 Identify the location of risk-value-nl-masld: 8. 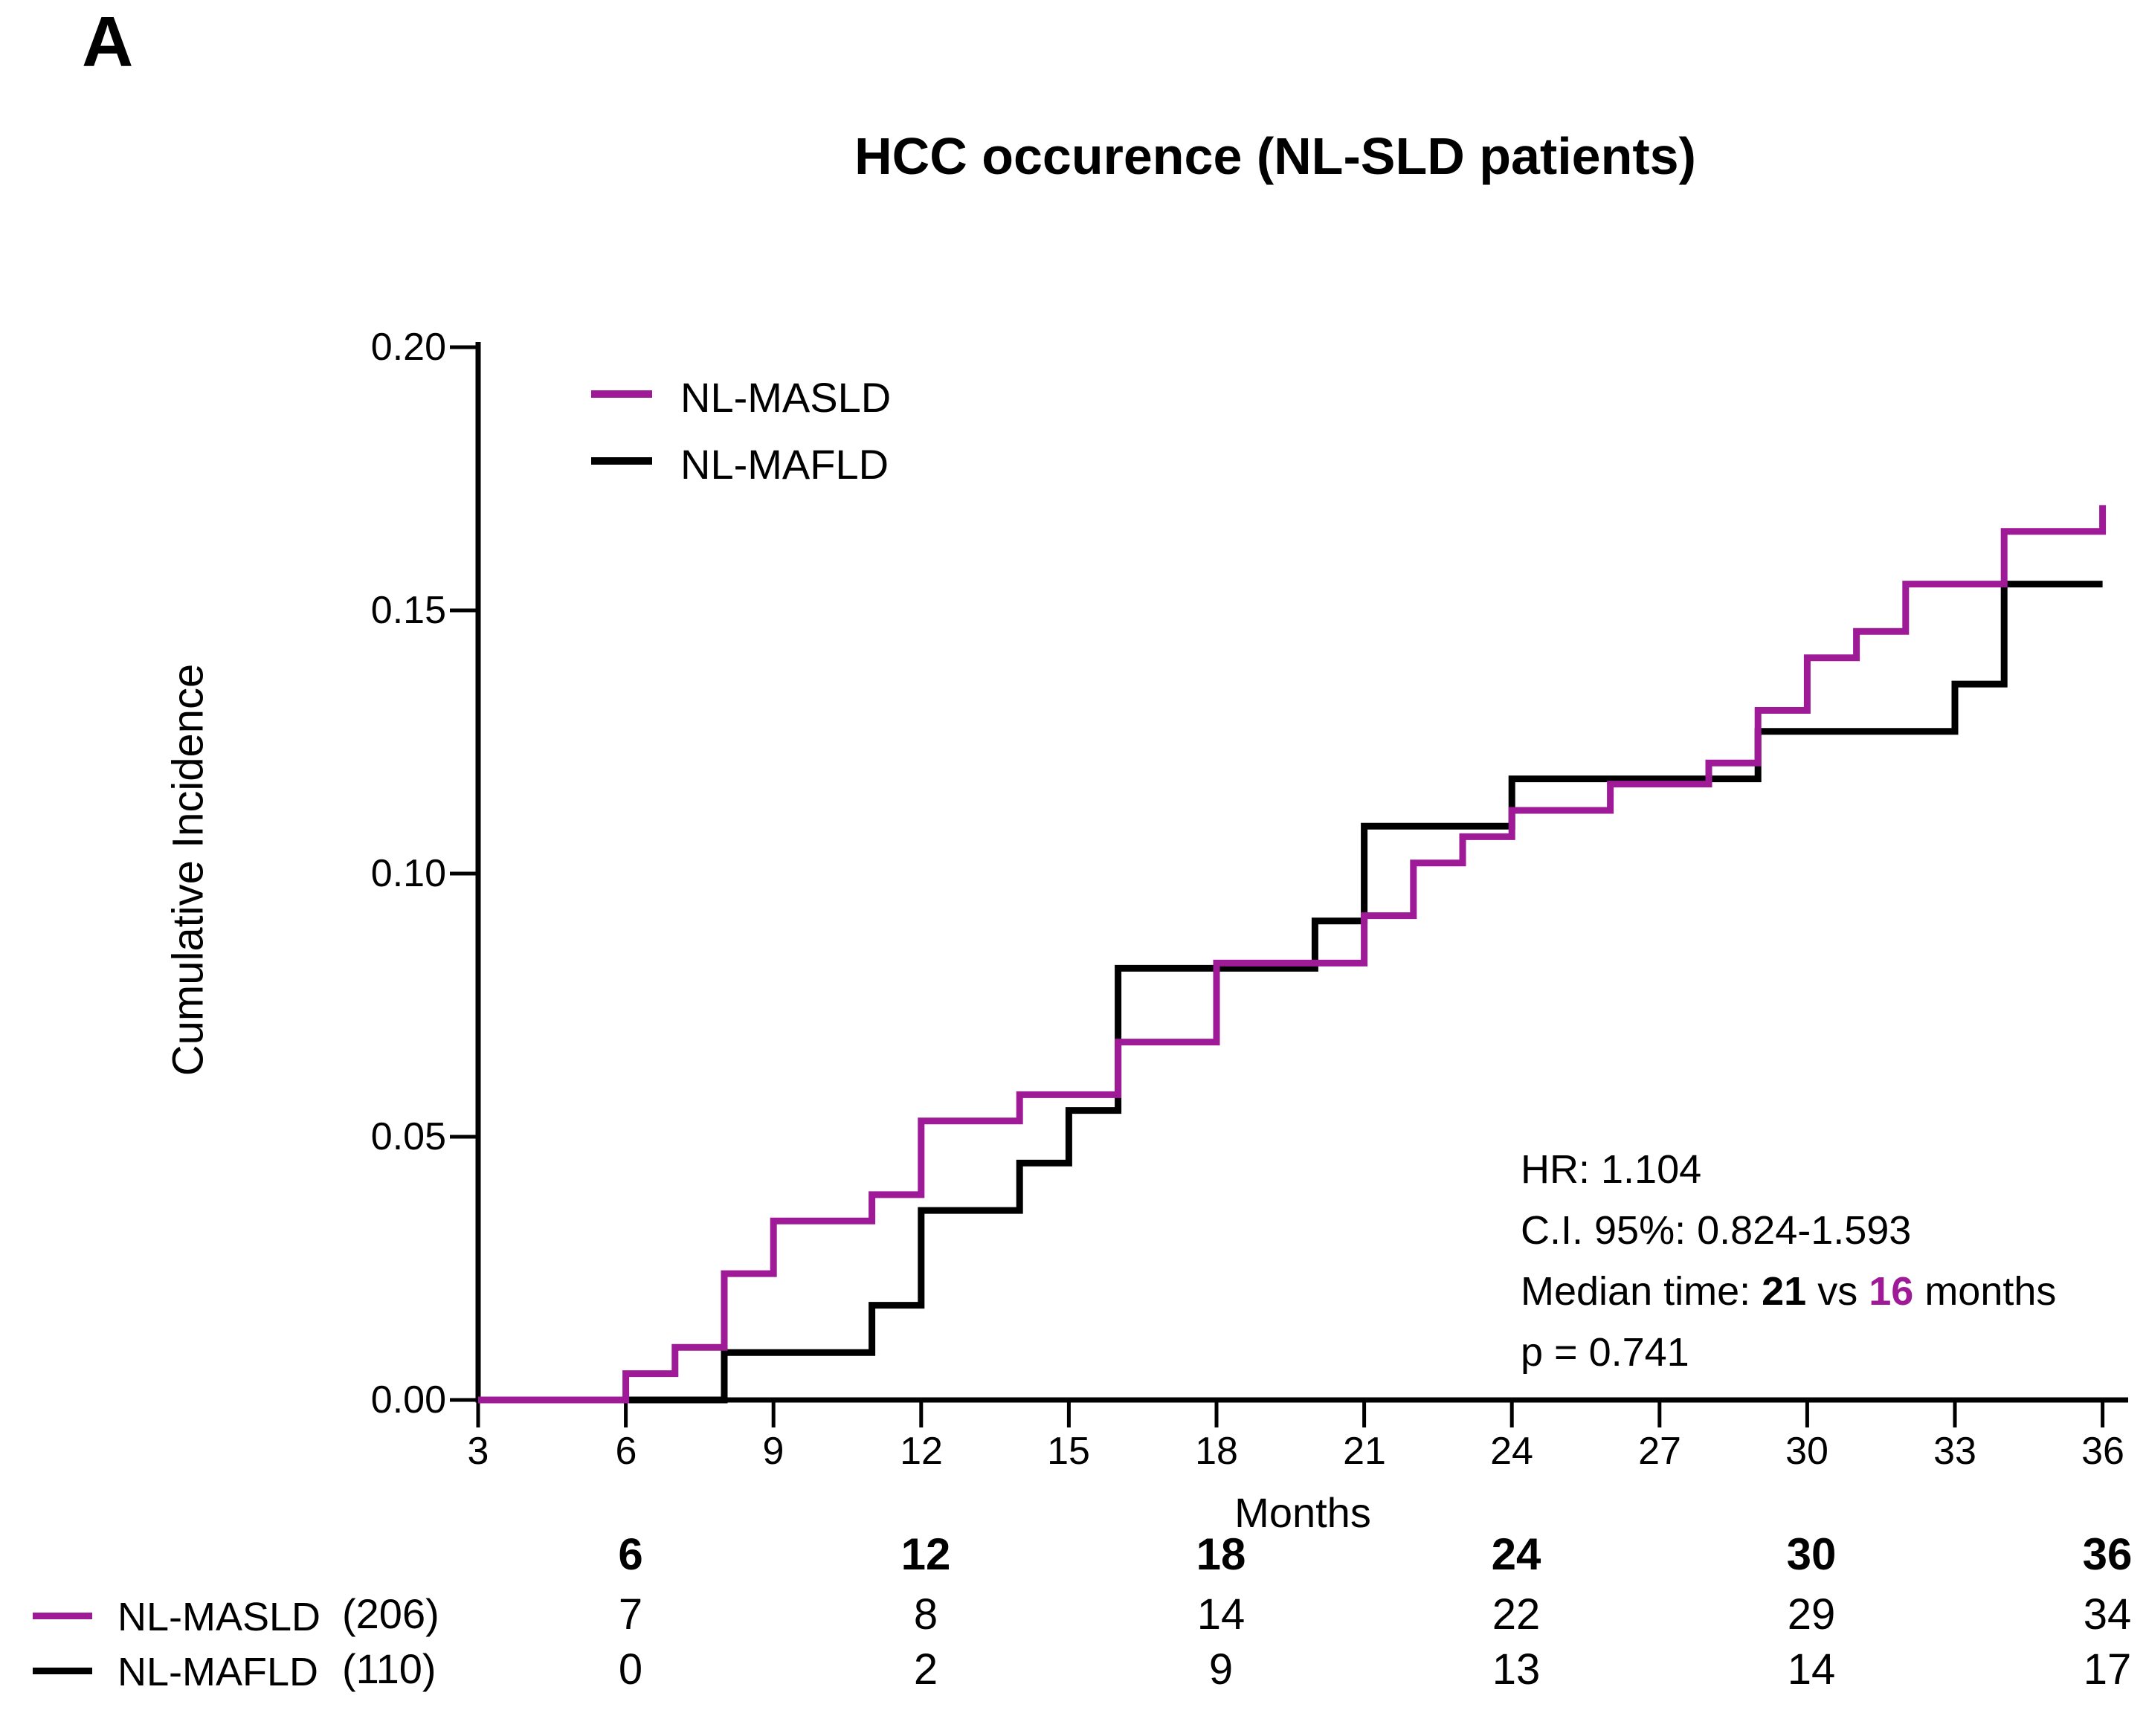
(925, 1614).